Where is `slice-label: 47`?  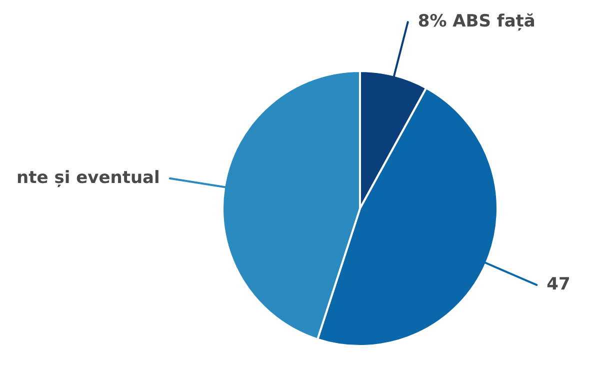
slice-label: 47 is located at coordinates (558, 284).